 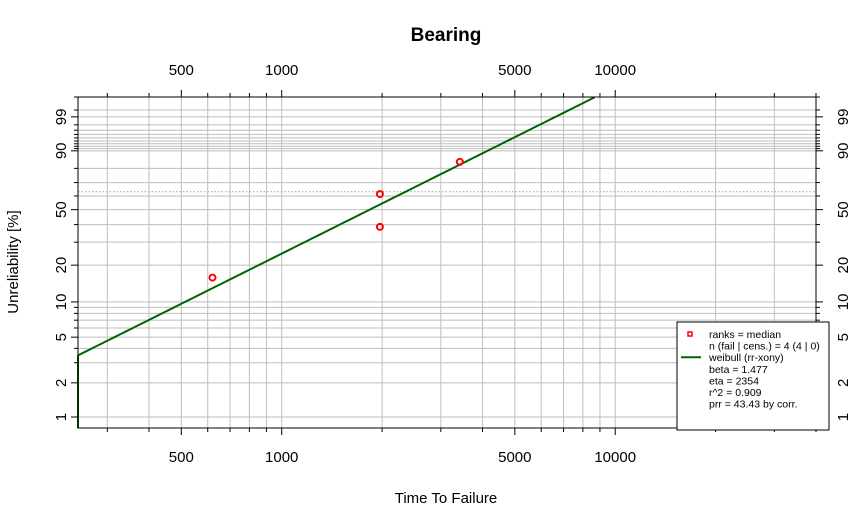 I want to click on x-tick-label-top: 5000, so click(x=514, y=70).